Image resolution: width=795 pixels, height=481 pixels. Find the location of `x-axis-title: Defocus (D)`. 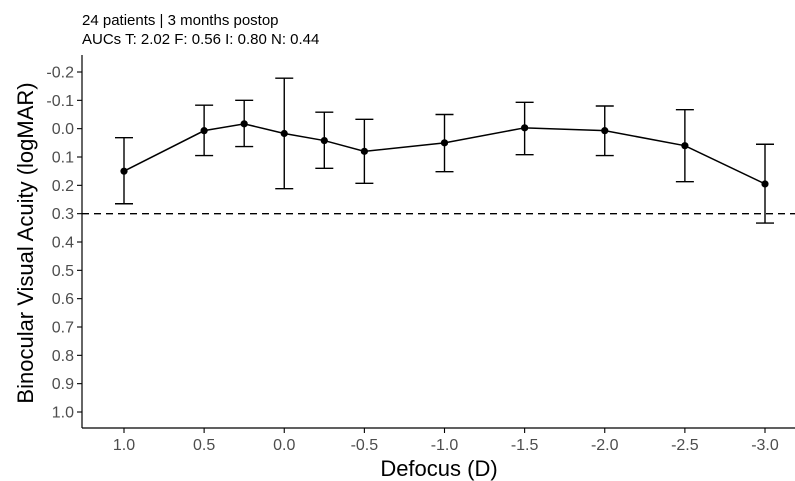

x-axis-title: Defocus (D) is located at coordinates (438, 468).